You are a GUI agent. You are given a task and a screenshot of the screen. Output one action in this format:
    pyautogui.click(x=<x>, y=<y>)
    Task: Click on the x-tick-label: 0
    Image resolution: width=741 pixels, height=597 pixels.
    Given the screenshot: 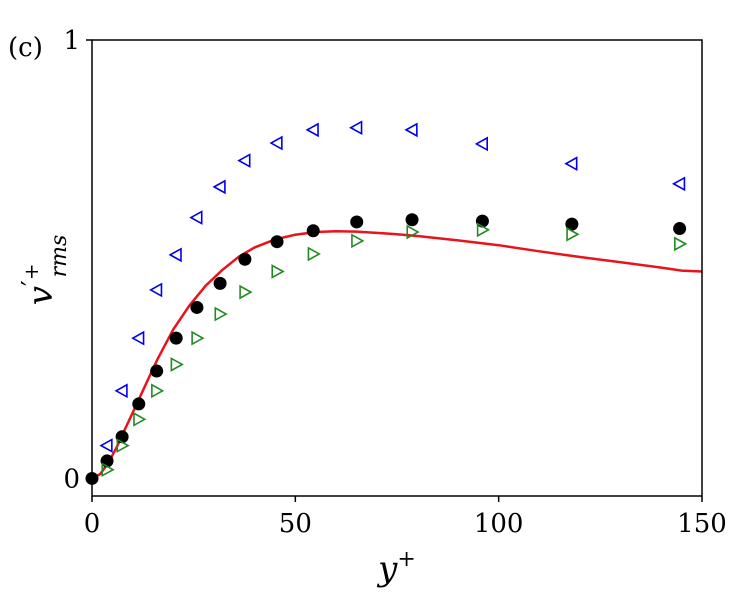 What is the action you would take?
    pyautogui.click(x=92, y=524)
    